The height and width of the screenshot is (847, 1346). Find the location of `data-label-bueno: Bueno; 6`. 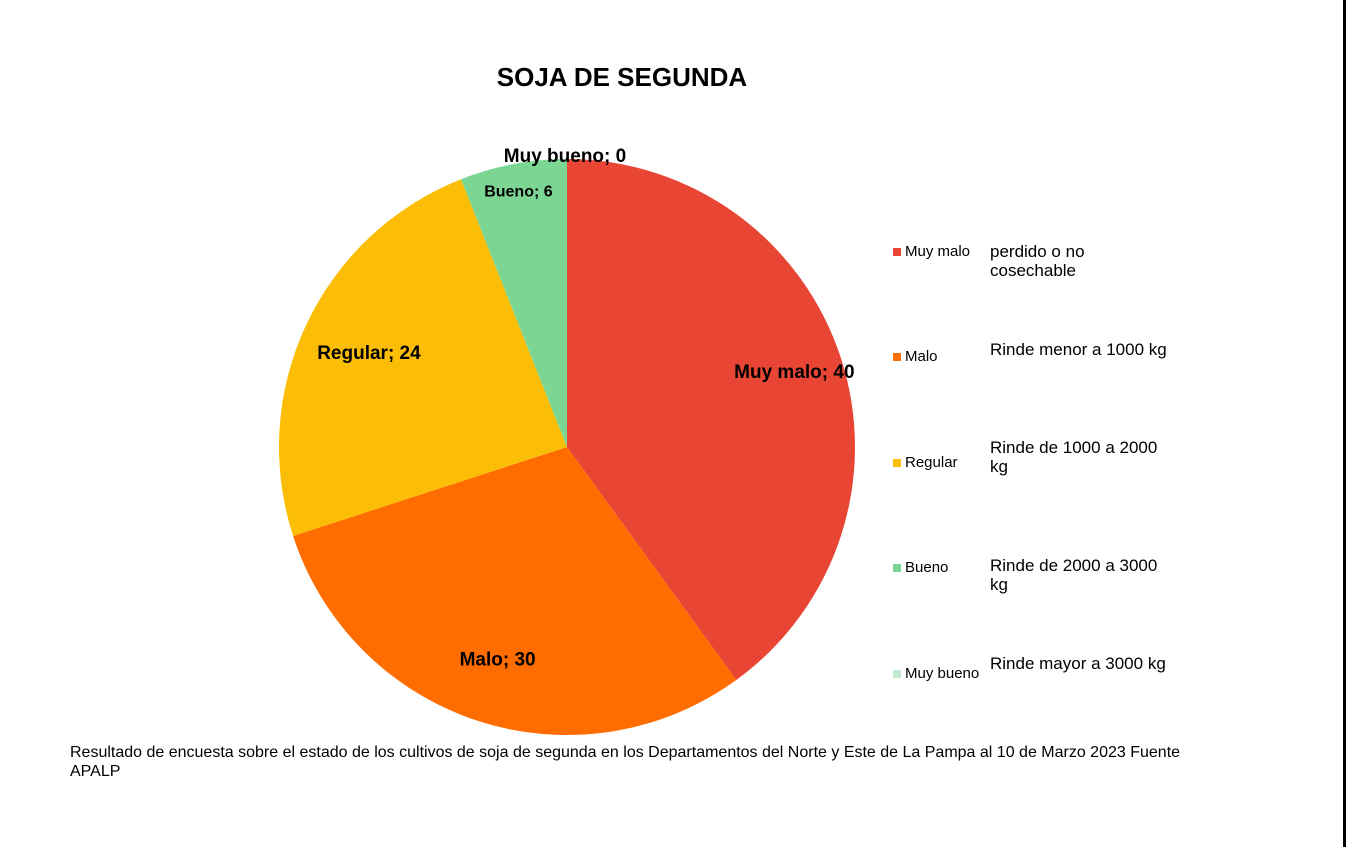

data-label-bueno: Bueno; 6 is located at coordinates (518, 192).